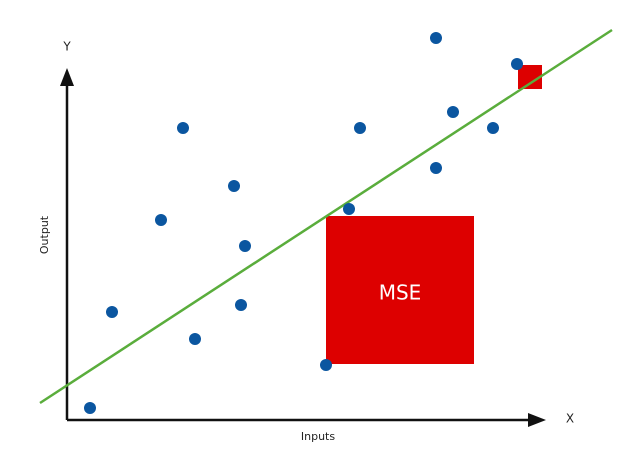  I want to click on mse-box, so click(400, 290).